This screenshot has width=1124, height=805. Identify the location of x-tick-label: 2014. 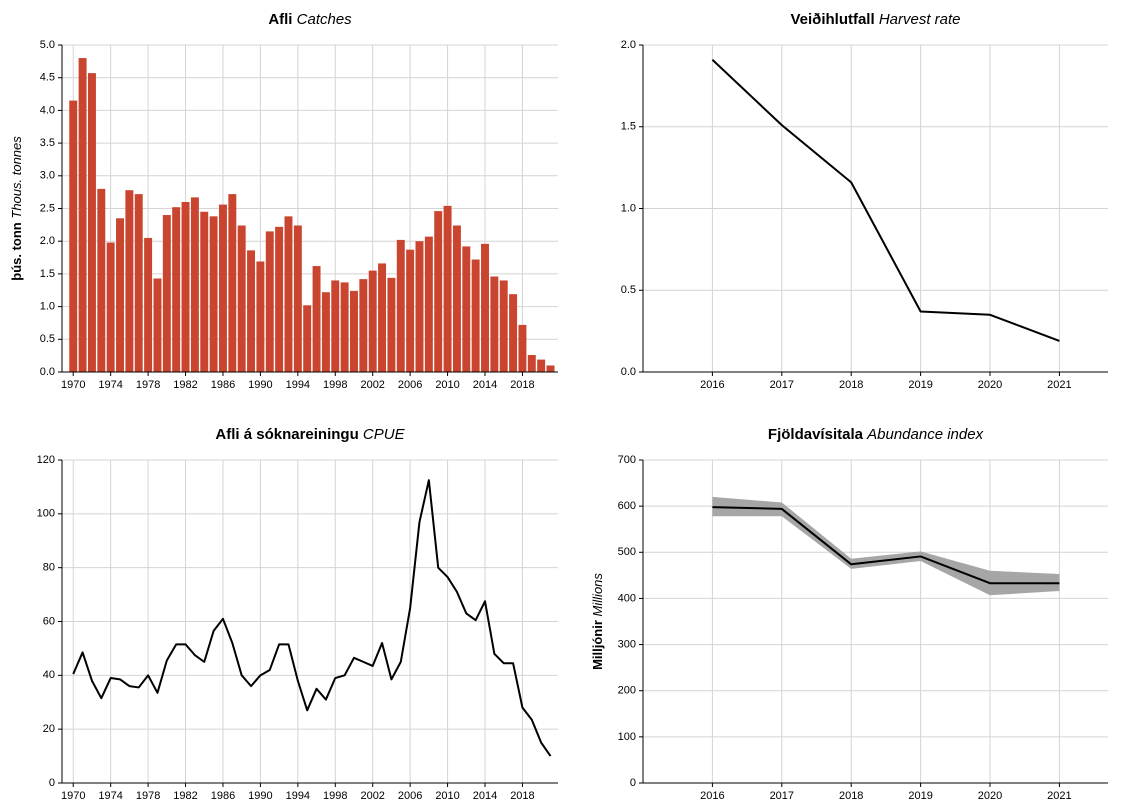
(485, 385).